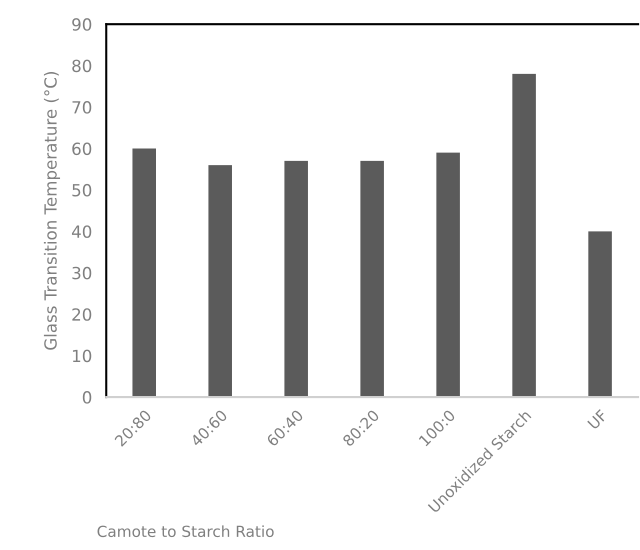 This screenshot has width=640, height=550. What do you see at coordinates (82, 356) in the screenshot?
I see `y-tick-label: 10` at bounding box center [82, 356].